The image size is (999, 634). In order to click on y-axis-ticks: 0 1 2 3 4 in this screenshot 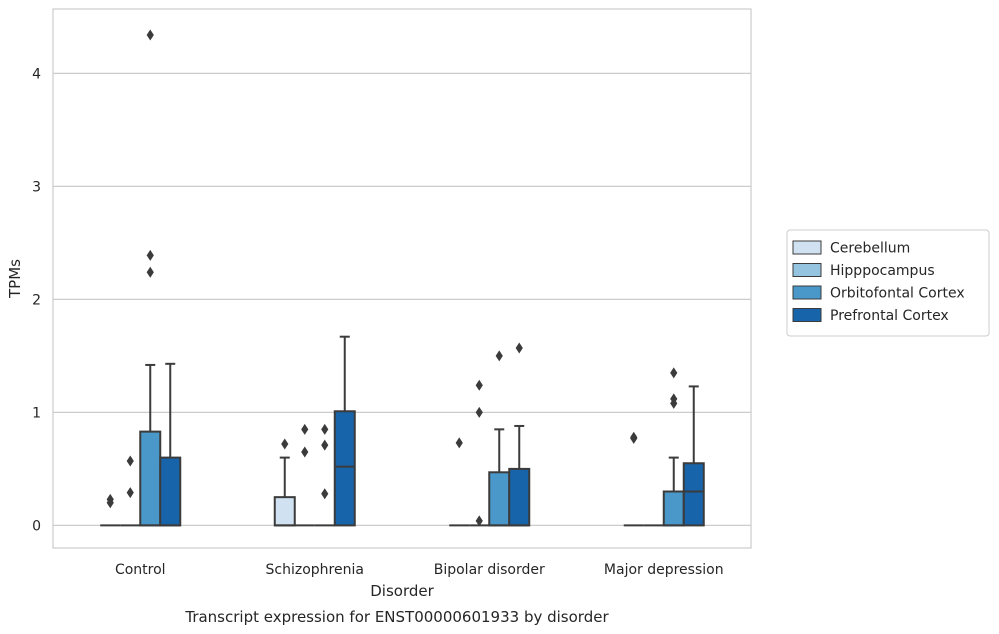, I will do `click(36, 300)`.